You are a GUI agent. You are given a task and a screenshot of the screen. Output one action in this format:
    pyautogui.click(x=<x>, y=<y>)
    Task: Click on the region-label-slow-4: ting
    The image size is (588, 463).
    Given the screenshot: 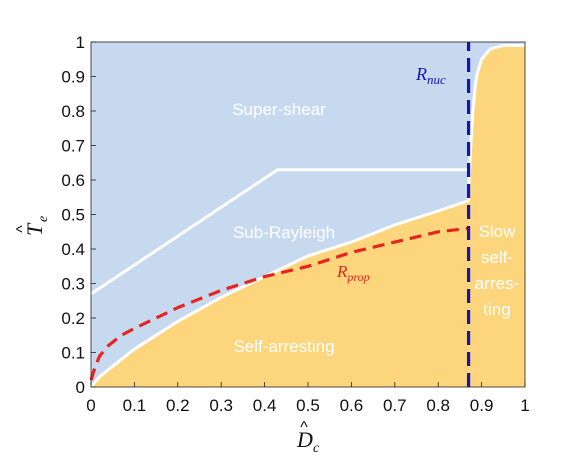 What is the action you would take?
    pyautogui.click(x=496, y=309)
    